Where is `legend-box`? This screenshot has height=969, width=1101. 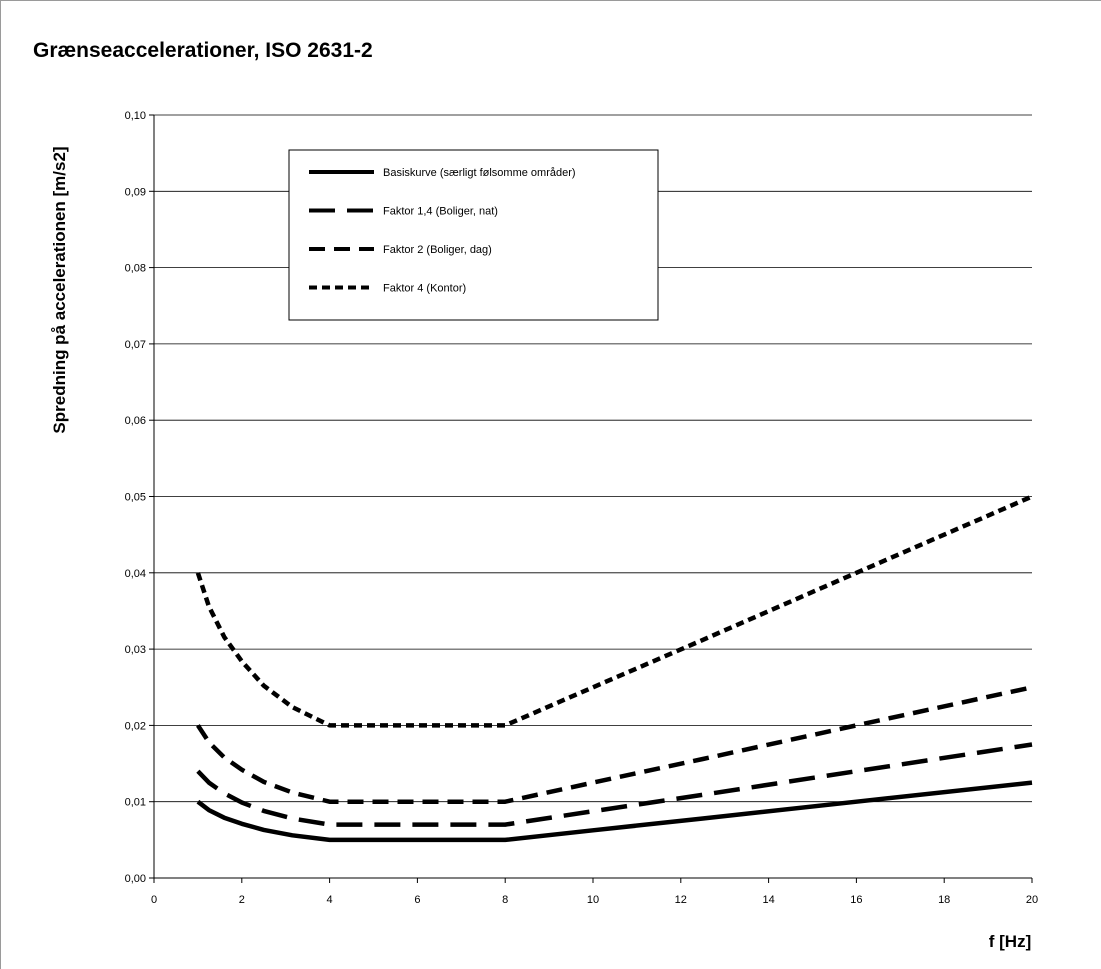 legend-box is located at coordinates (473, 235).